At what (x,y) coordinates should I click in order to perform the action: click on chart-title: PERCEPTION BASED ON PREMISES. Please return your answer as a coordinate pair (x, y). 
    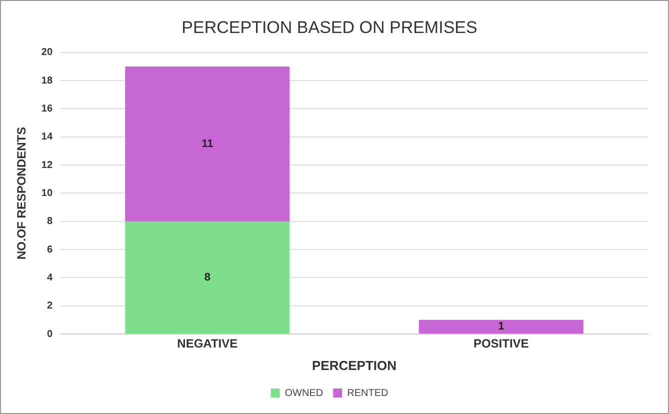
    Looking at the image, I should click on (330, 27).